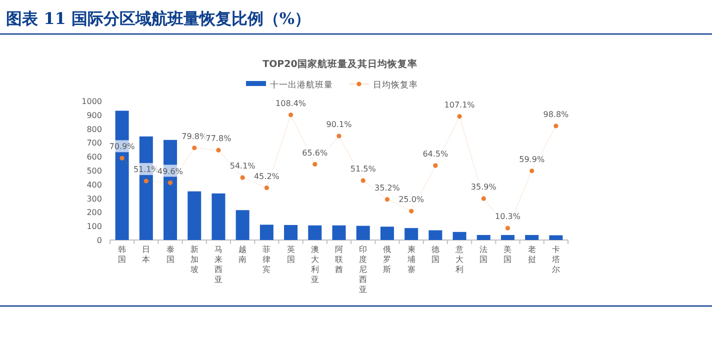 Image resolution: width=712 pixels, height=348 pixels. What do you see at coordinates (363, 169) in the screenshot?
I see `data-label: 51.5%` at bounding box center [363, 169].